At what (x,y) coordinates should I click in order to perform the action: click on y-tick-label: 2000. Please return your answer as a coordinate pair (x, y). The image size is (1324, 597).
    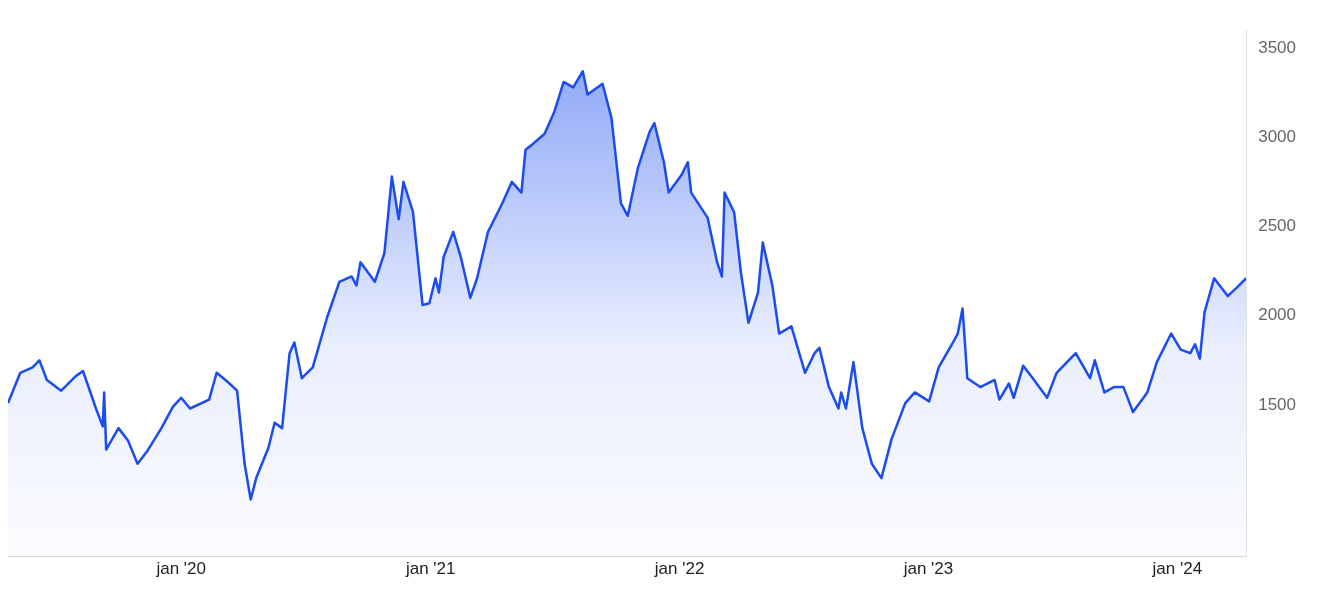
    Looking at the image, I should click on (1277, 315).